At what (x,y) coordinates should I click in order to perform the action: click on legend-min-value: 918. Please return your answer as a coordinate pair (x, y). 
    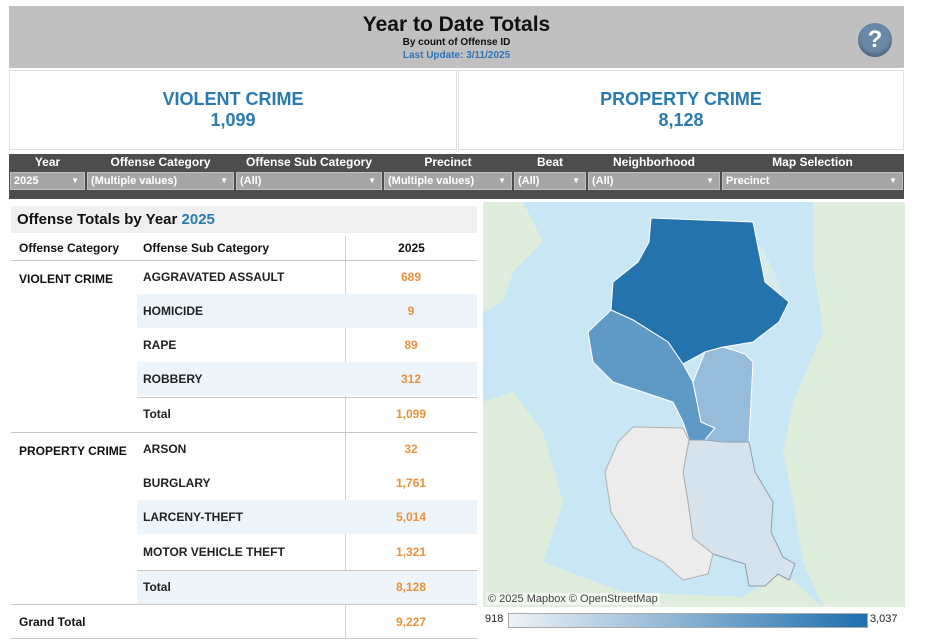
    Looking at the image, I should click on (494, 619).